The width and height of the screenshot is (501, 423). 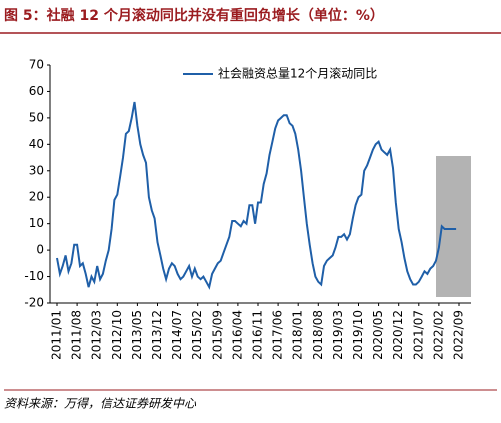 I want to click on x-tick-label: 2019/03, so click(x=338, y=335).